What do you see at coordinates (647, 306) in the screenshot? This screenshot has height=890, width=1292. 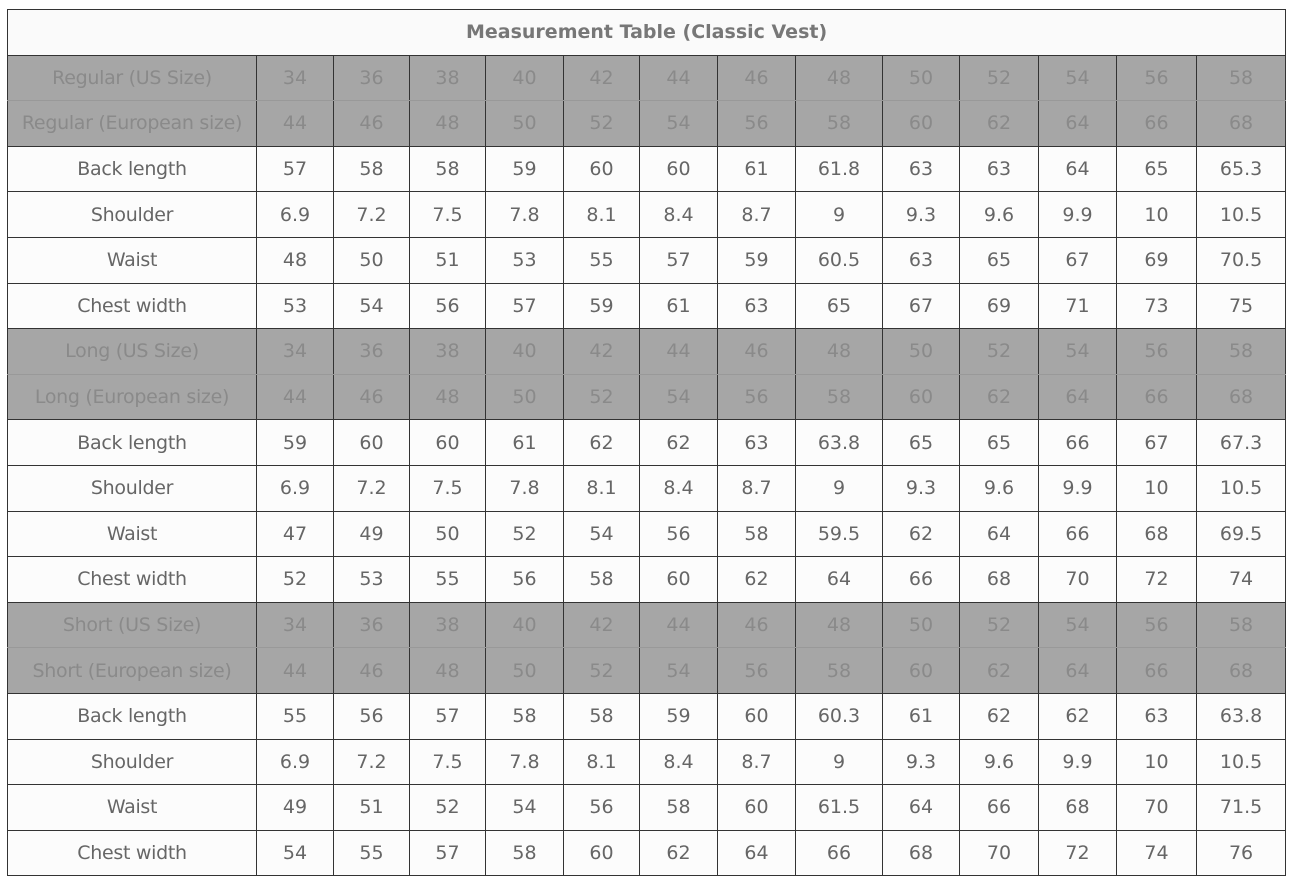 I see `table-row: Chest width 53 54 56 57 59 61 63 65 67 69 71 73 75` at bounding box center [647, 306].